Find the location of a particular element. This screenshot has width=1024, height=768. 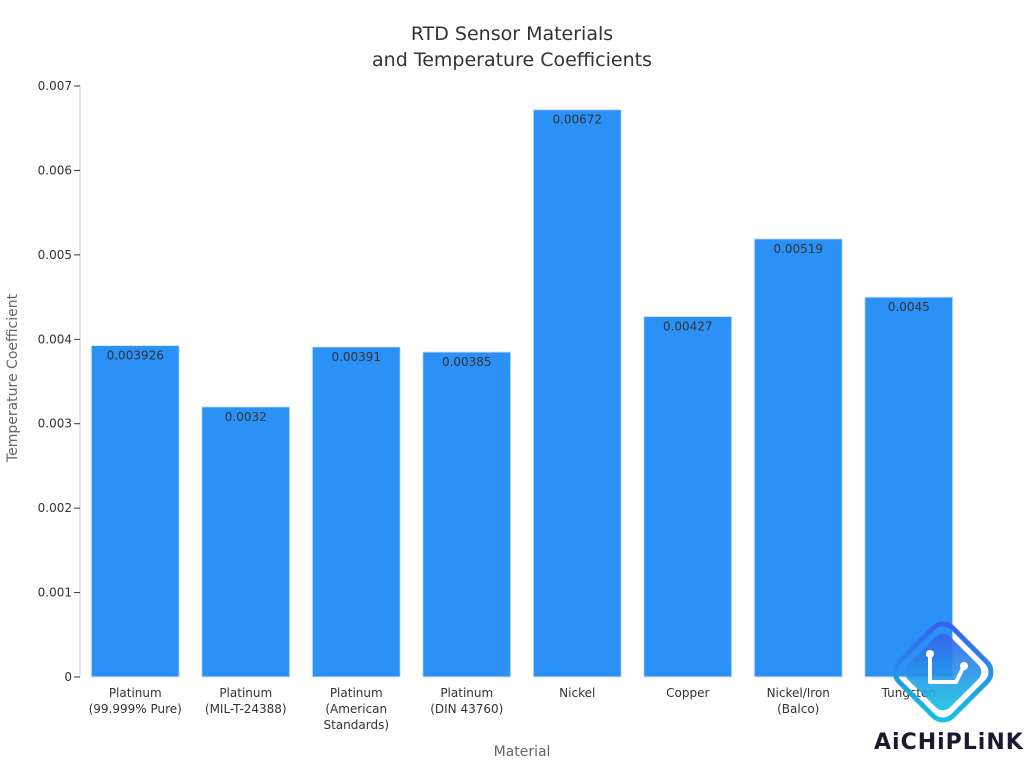

y-tick-label: 0.006 is located at coordinates (55, 170).